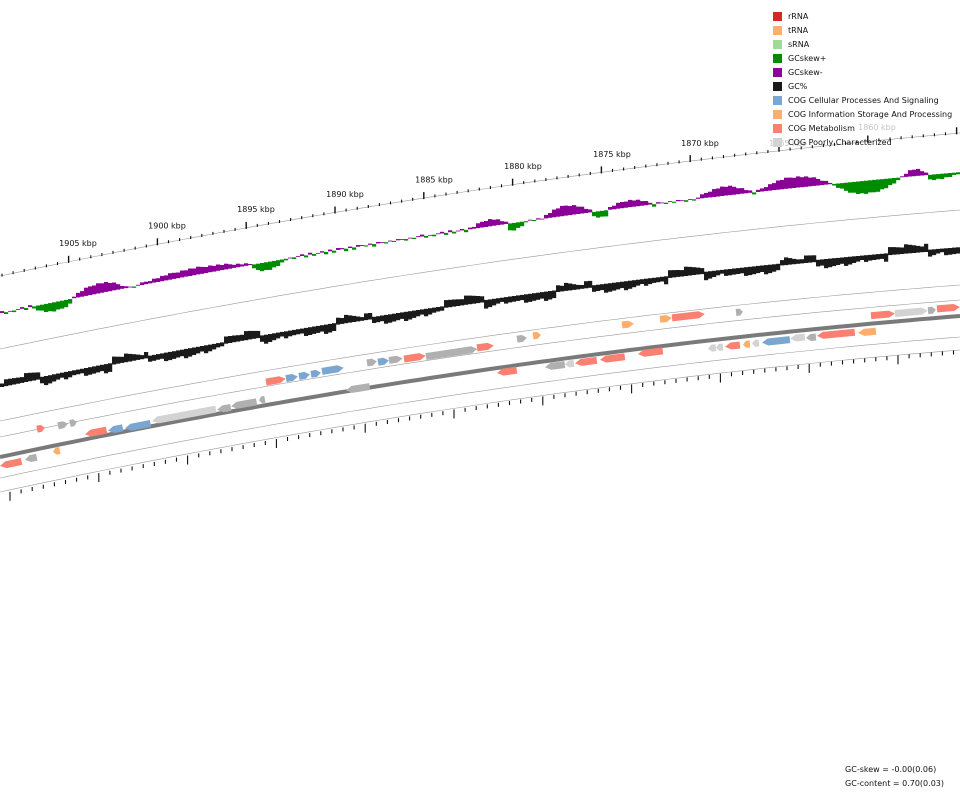  I want to click on legend-item: COG Poorly Characterized, so click(862, 142).